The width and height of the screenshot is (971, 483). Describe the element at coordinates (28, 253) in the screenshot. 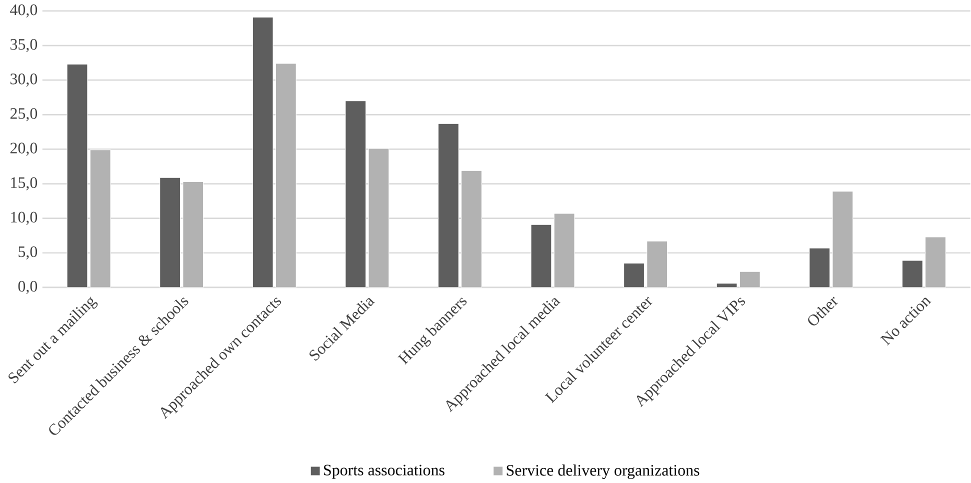

I see `y-tick-label: 5,0` at that location.